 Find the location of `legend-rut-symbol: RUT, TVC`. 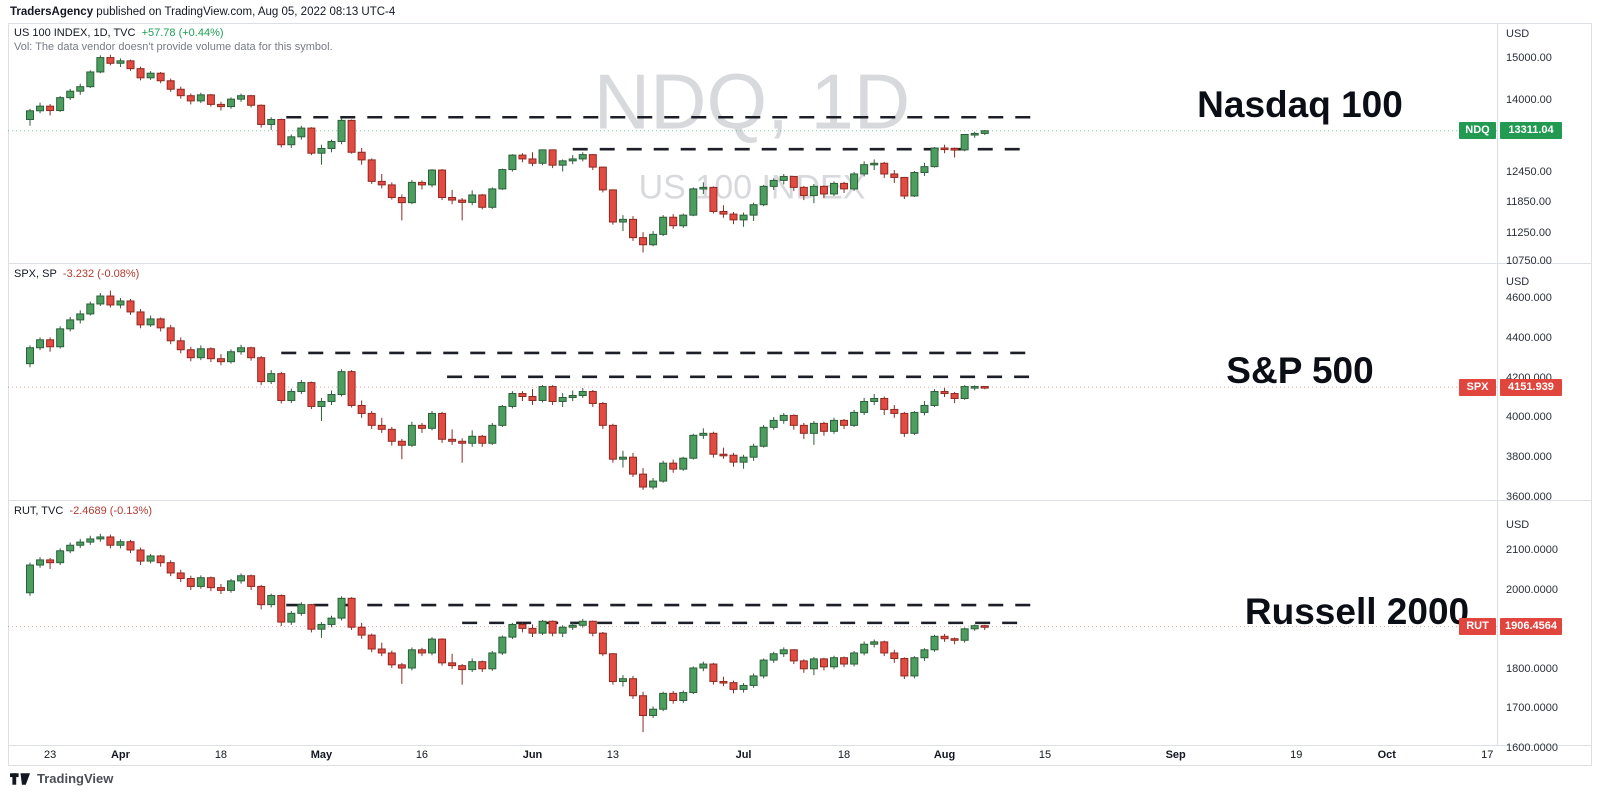

legend-rut-symbol: RUT, TVC is located at coordinates (39, 511).